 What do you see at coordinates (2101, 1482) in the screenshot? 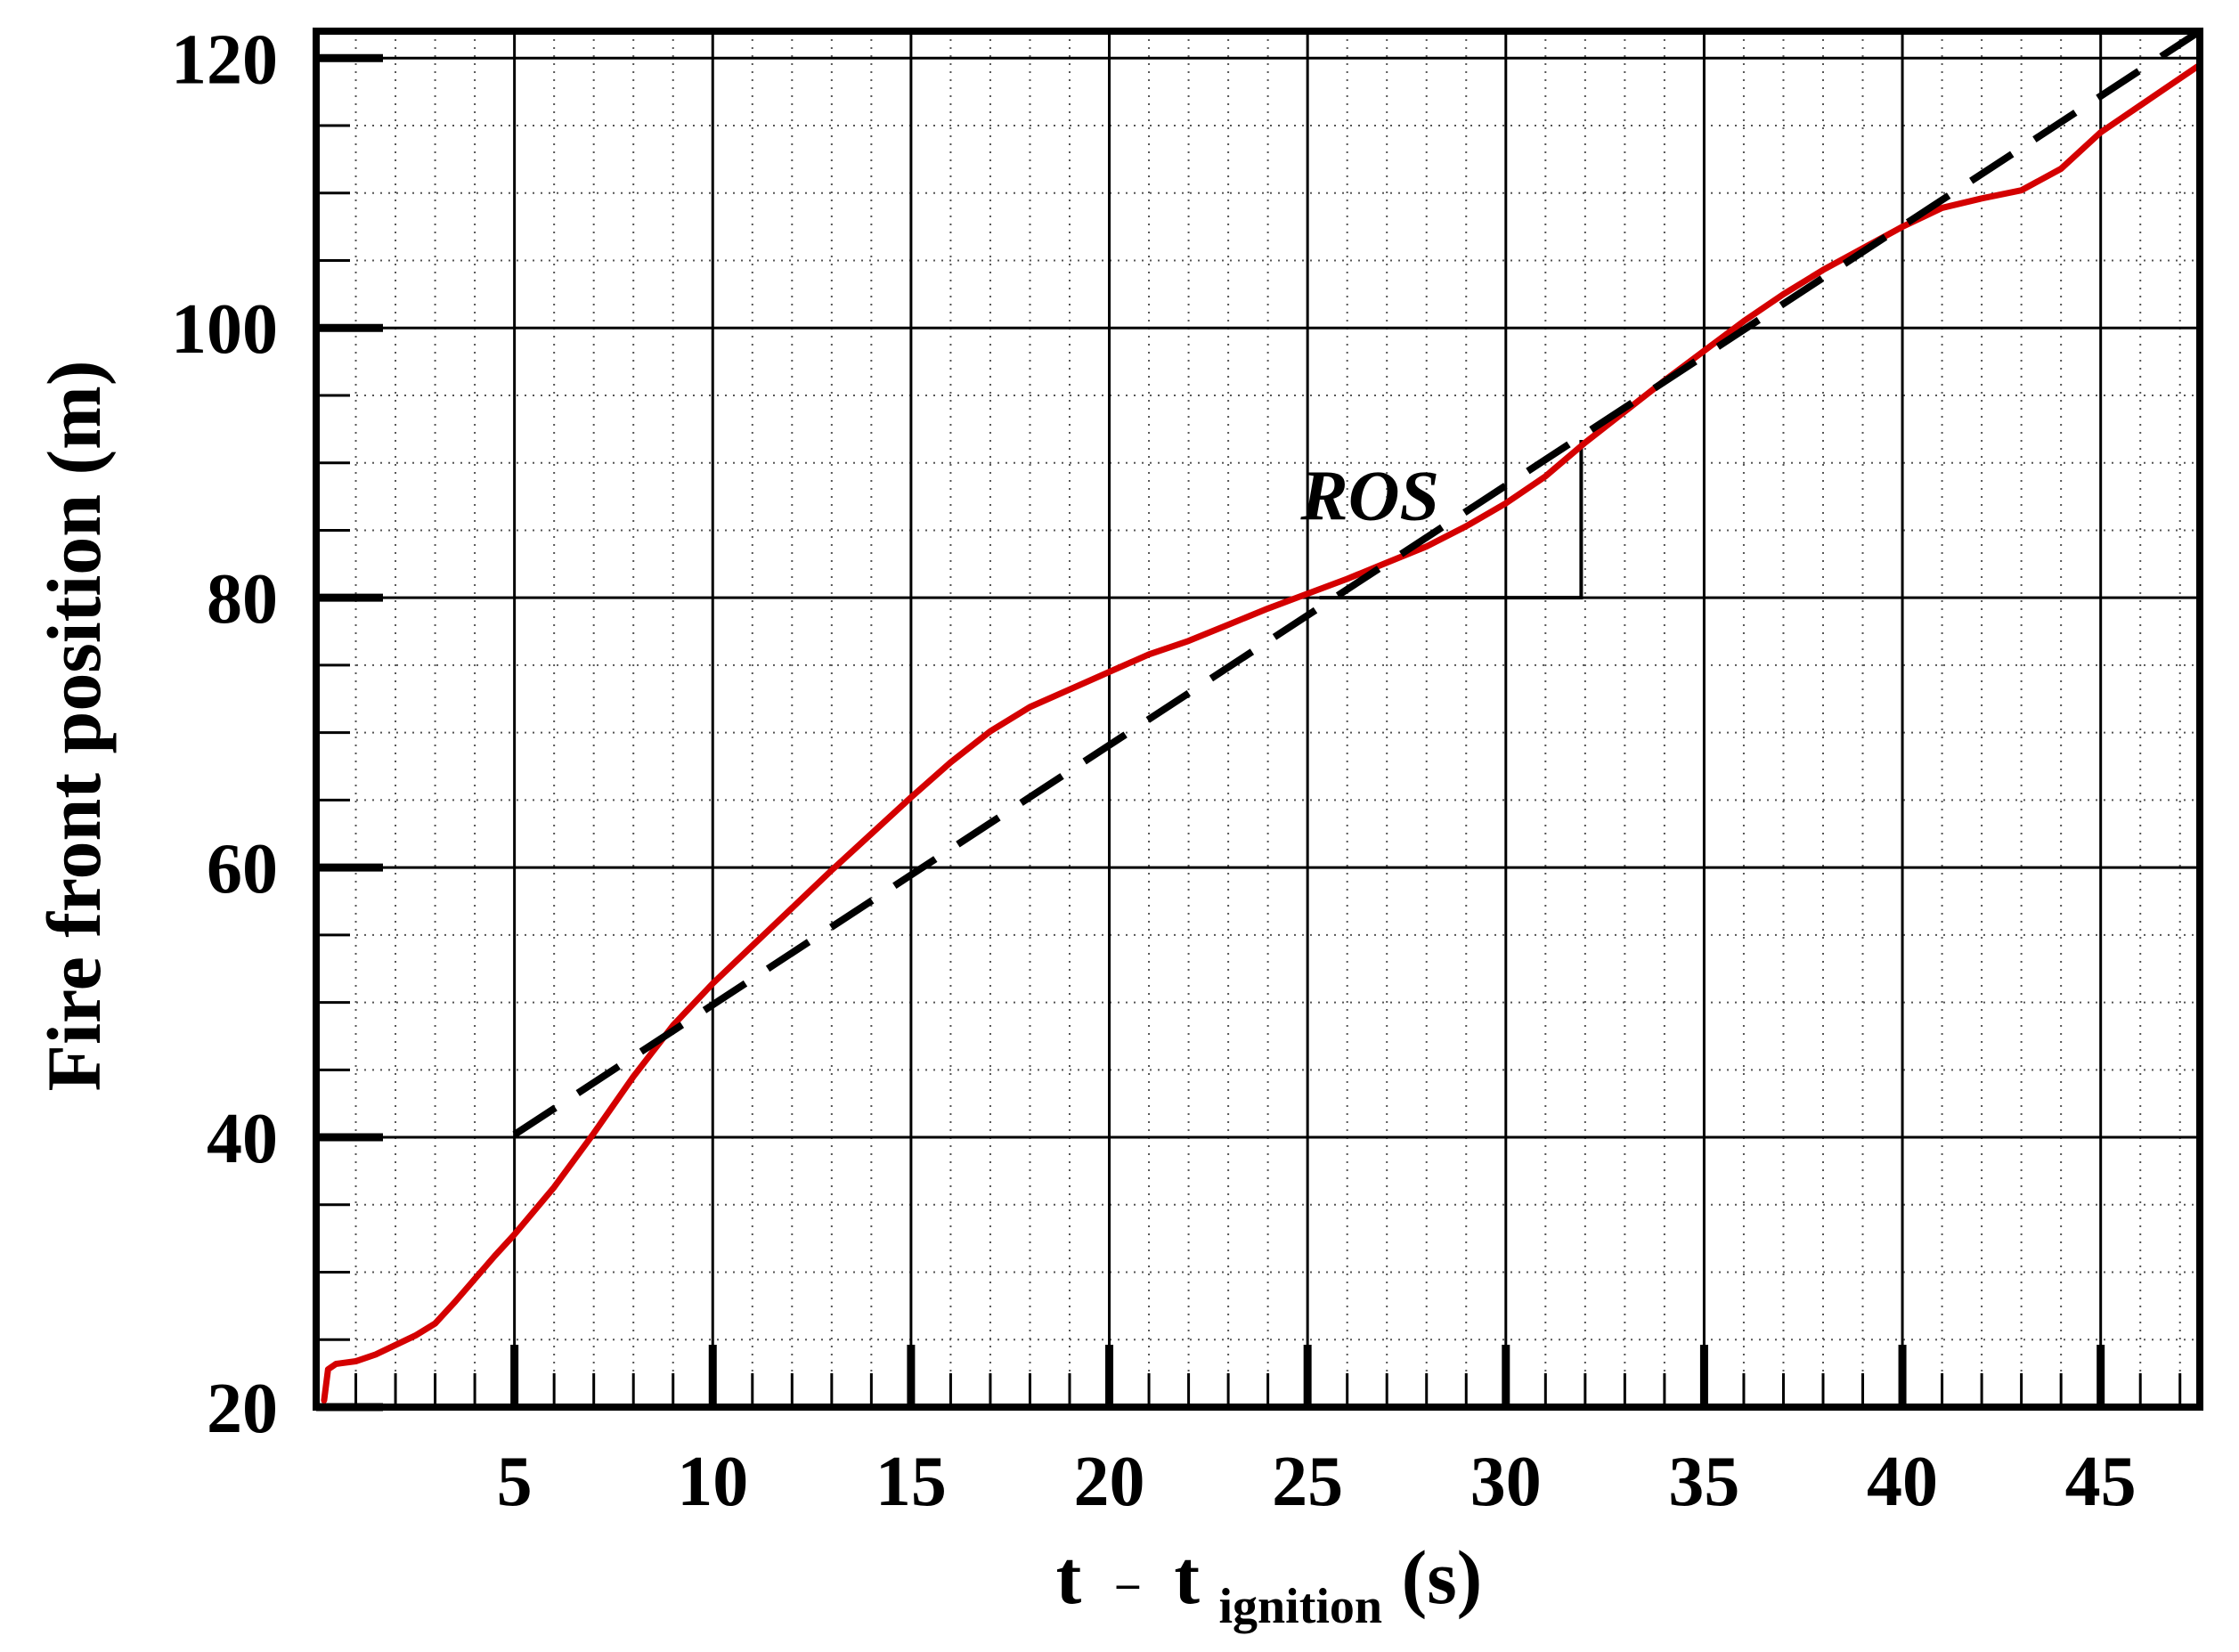
I see `x-tick-label: 45` at bounding box center [2101, 1482].